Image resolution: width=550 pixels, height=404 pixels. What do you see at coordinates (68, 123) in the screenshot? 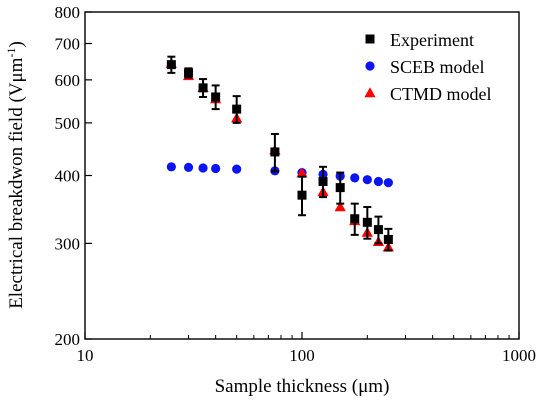
I see `y-tick-label: 500` at bounding box center [68, 123].